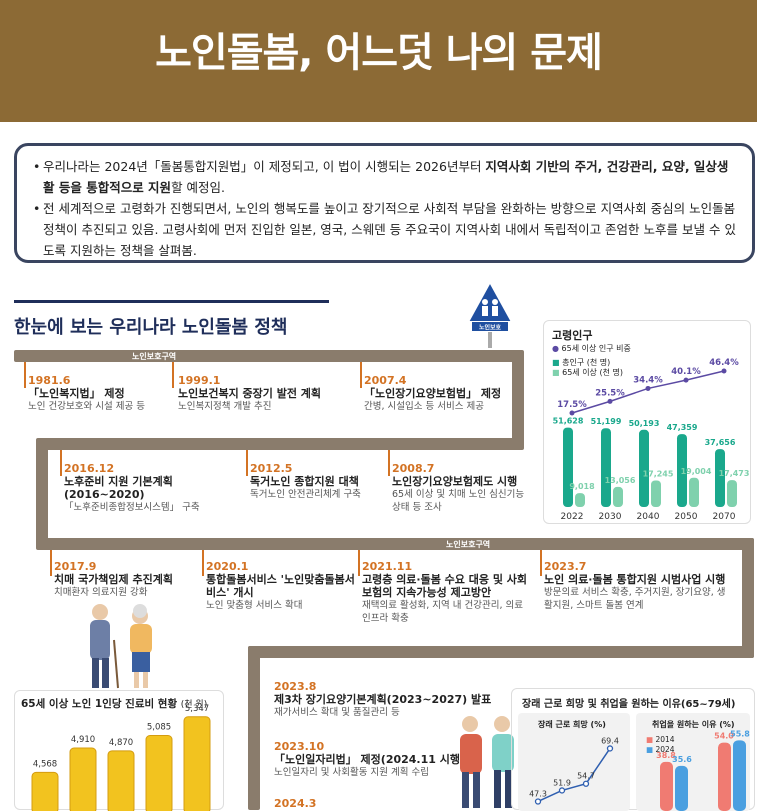 This screenshot has width=757, height=811. Describe the element at coordinates (572, 405) in the screenshot. I see `ratio-label: 17.5%` at that location.